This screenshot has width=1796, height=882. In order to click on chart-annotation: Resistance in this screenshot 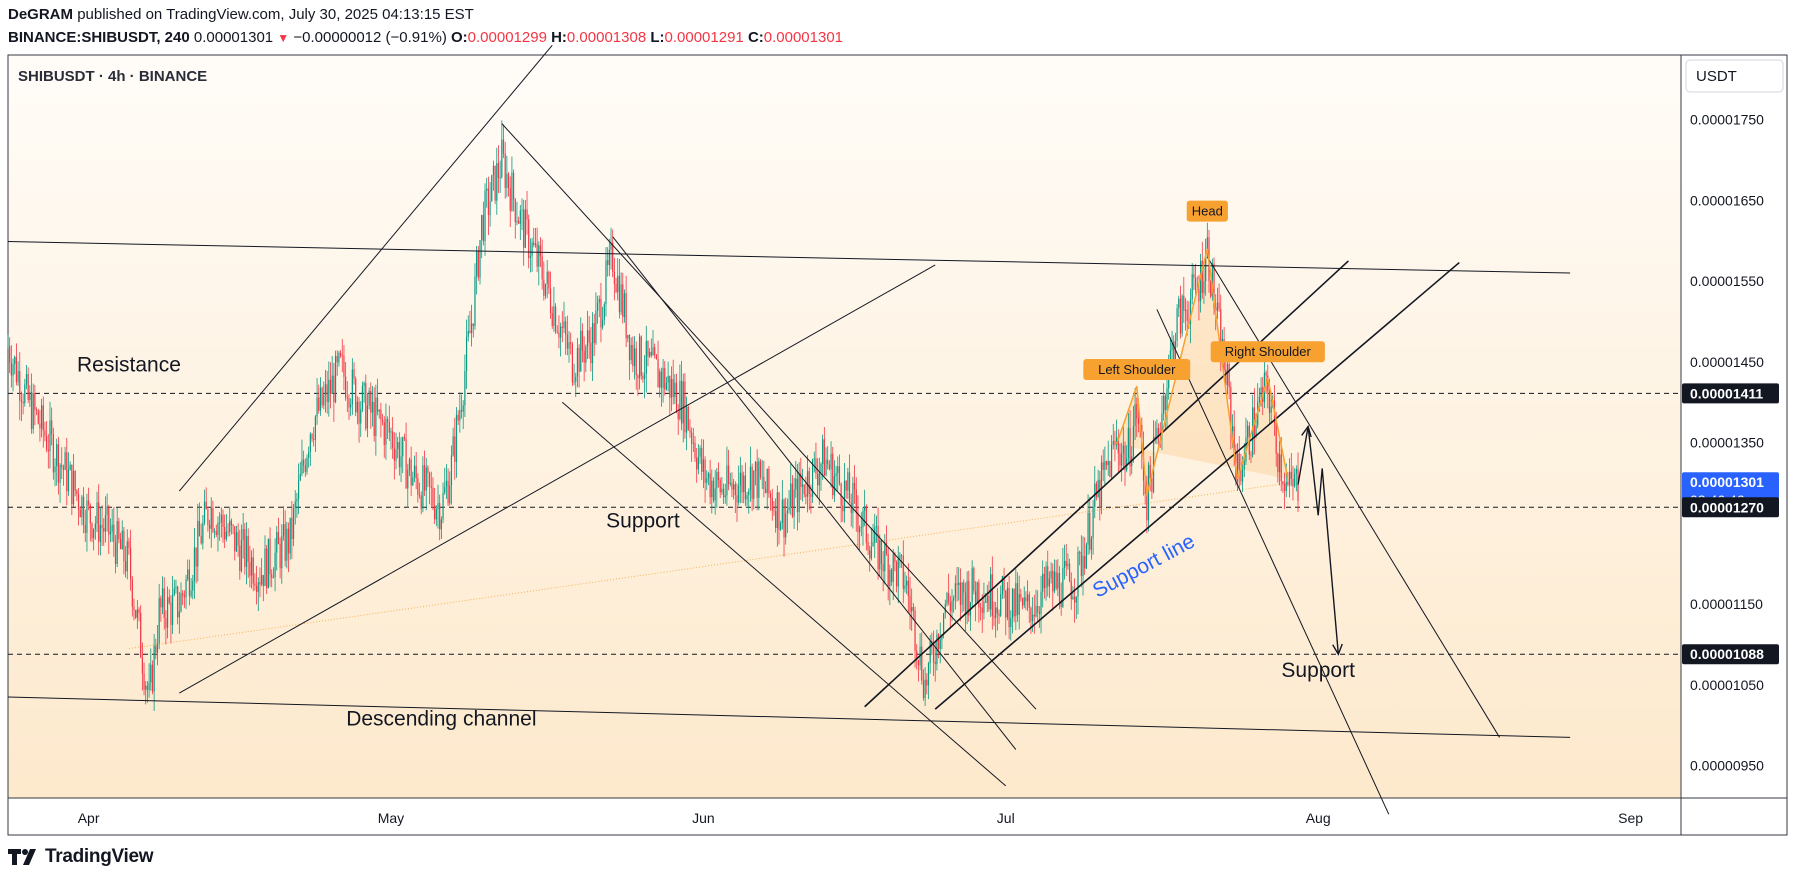, I will do `click(129, 365)`.